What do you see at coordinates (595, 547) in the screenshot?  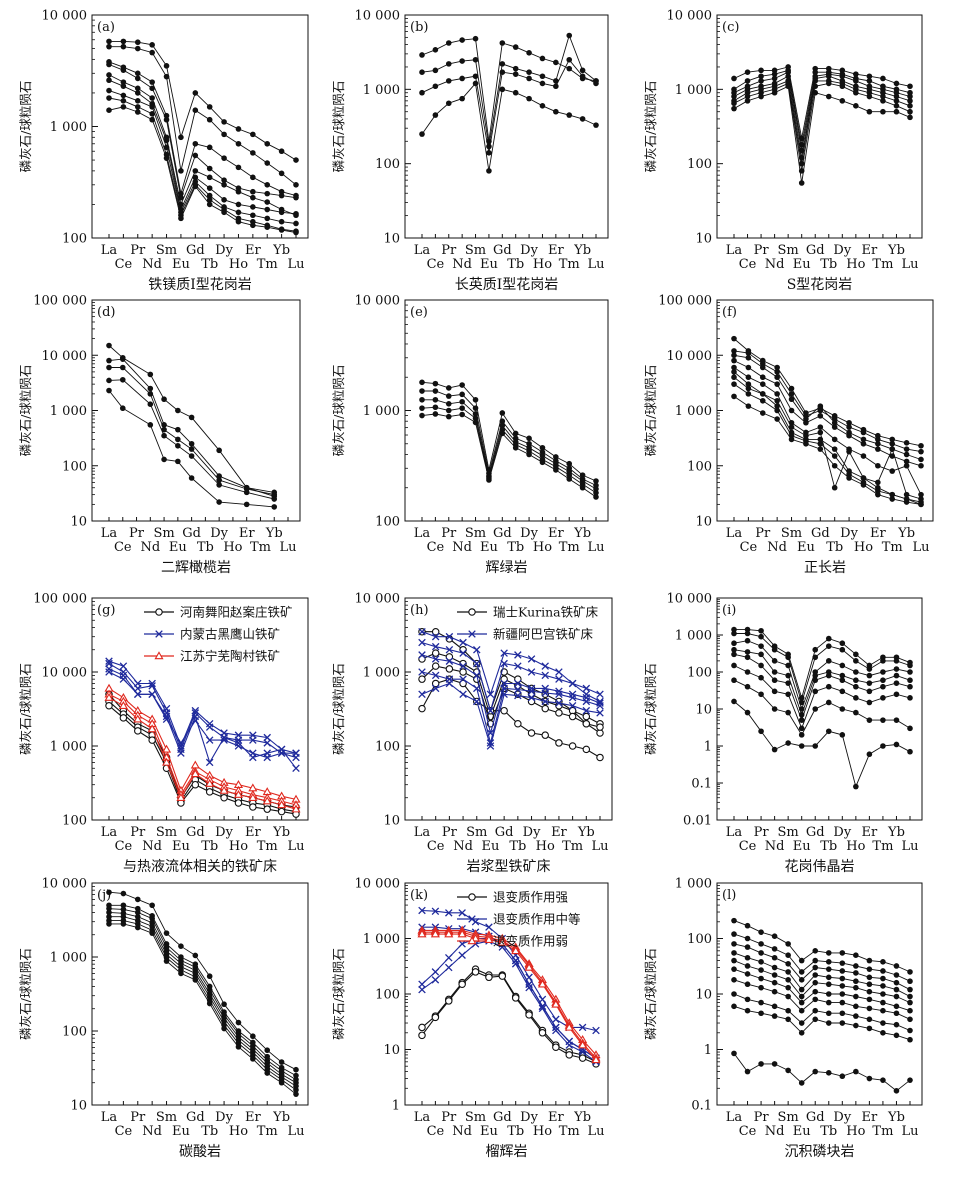 I see `x-tick-label: Lu` at bounding box center [595, 547].